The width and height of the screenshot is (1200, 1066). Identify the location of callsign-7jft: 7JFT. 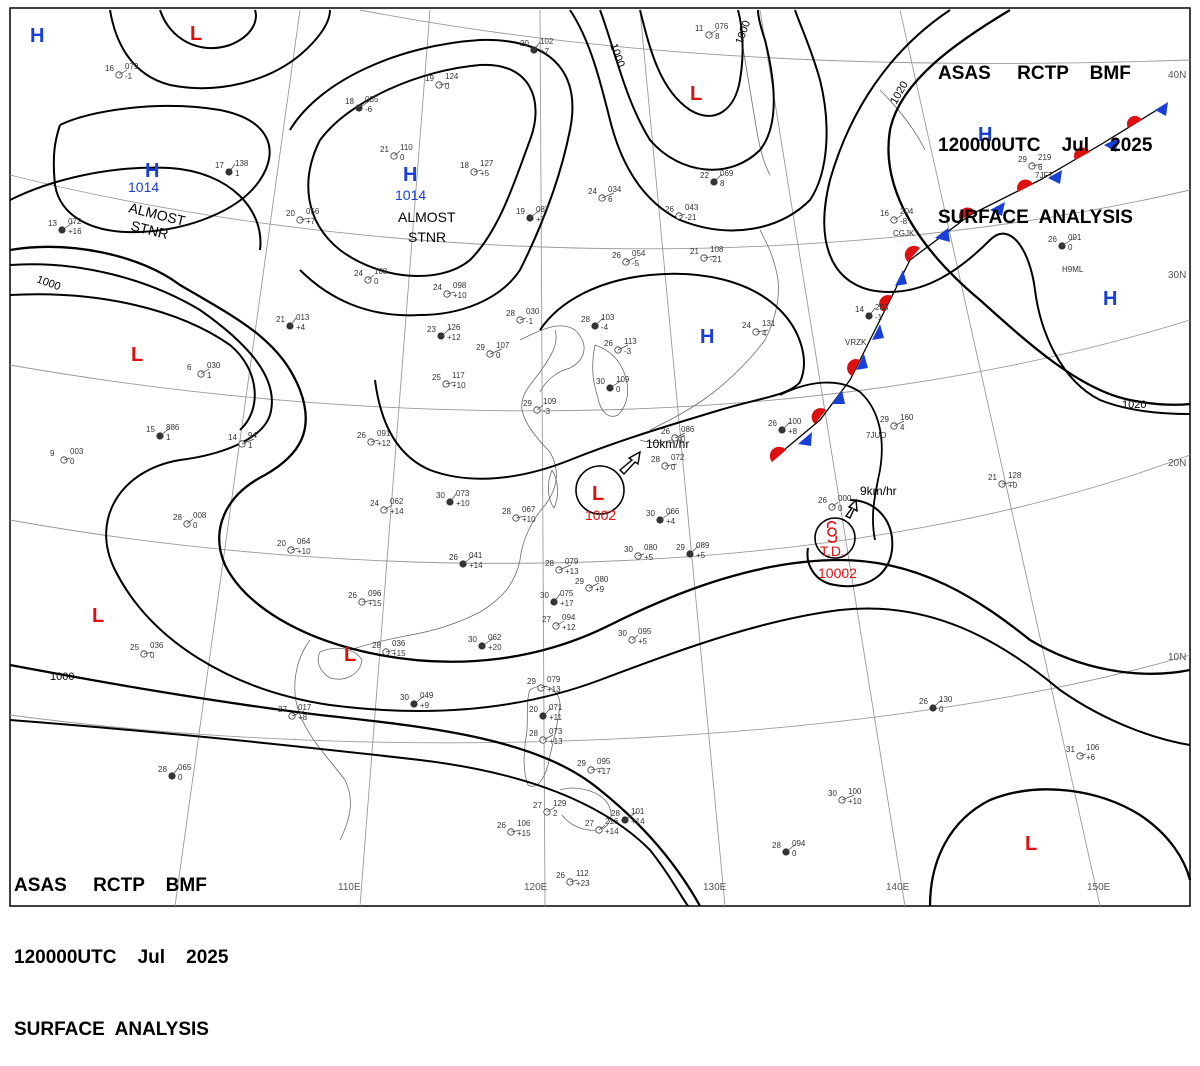
(1044, 175).